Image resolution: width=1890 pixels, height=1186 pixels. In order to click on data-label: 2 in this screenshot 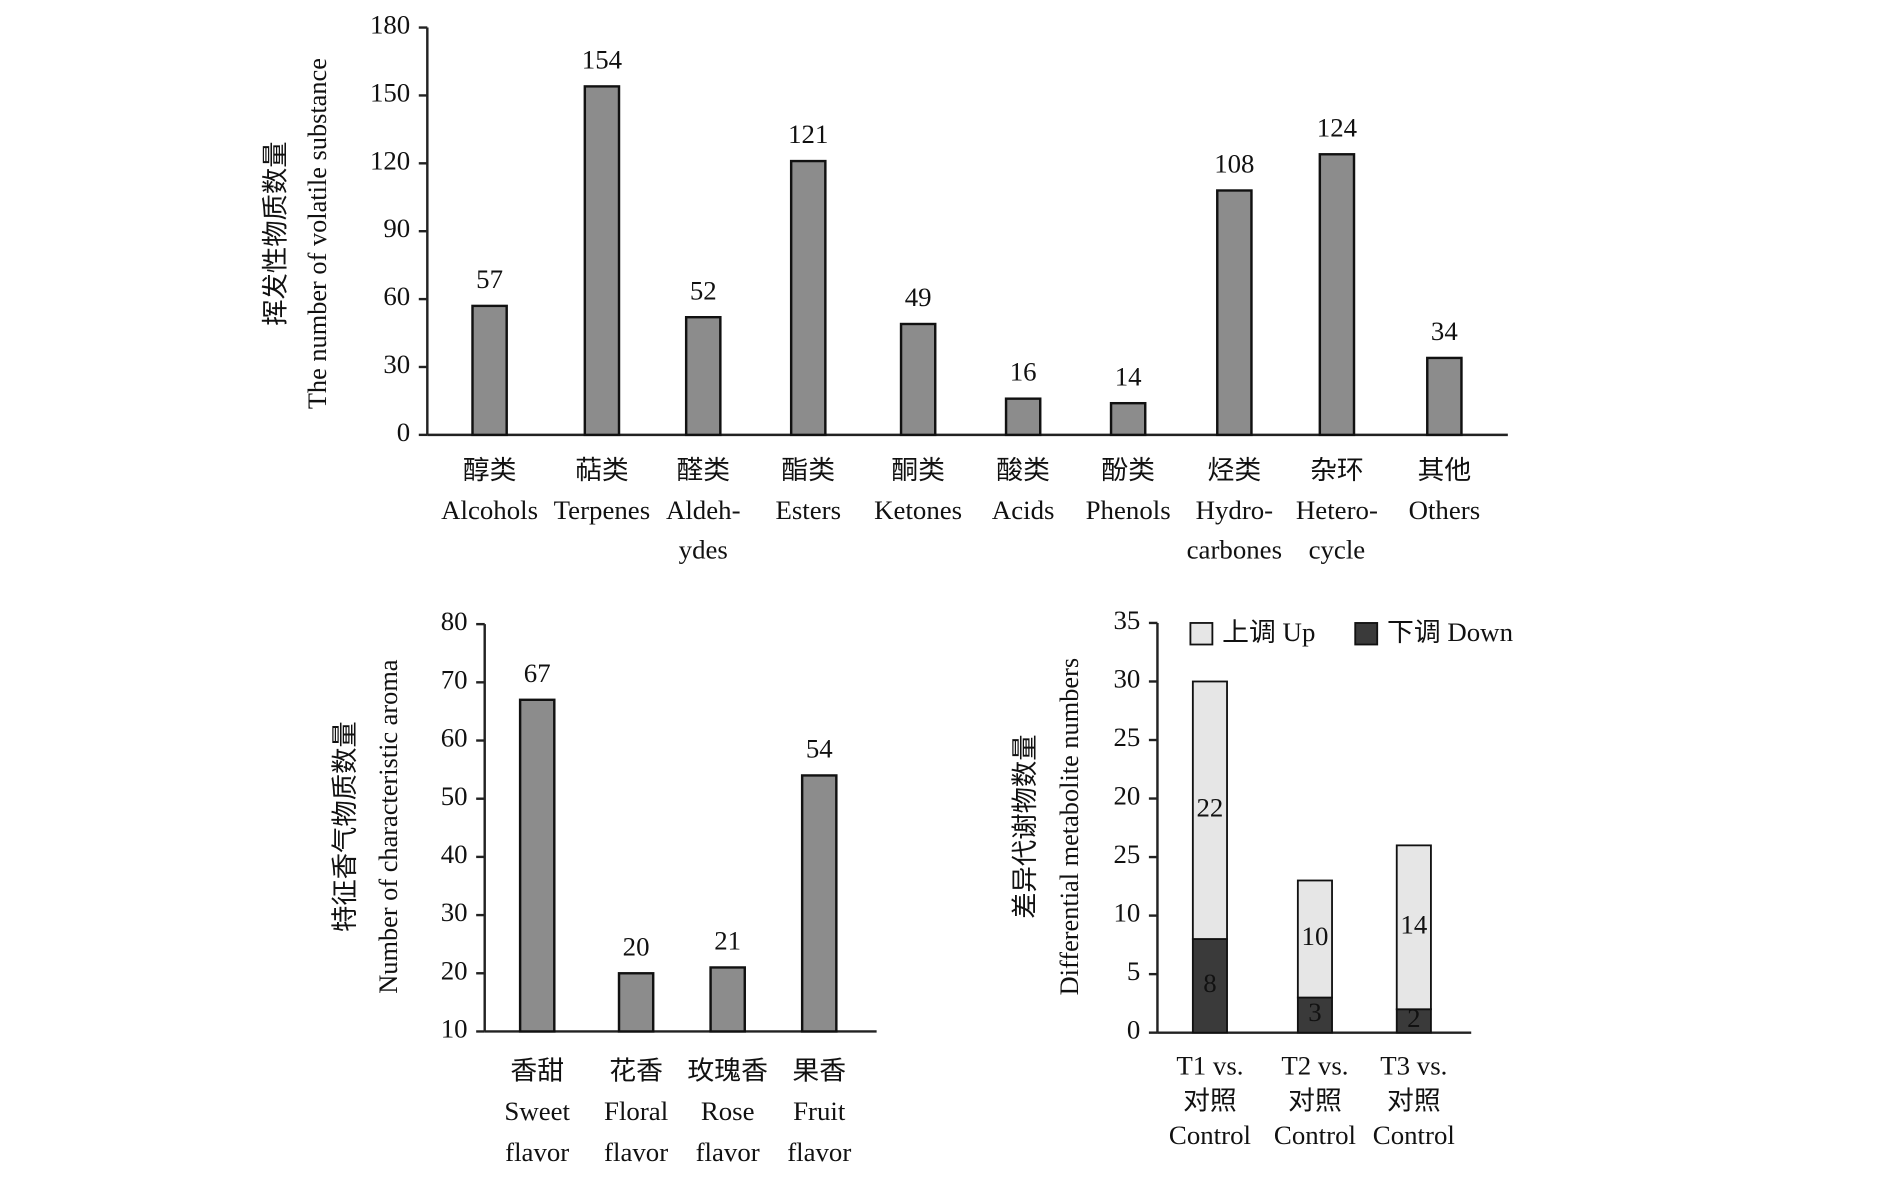, I will do `click(1413, 1018)`.